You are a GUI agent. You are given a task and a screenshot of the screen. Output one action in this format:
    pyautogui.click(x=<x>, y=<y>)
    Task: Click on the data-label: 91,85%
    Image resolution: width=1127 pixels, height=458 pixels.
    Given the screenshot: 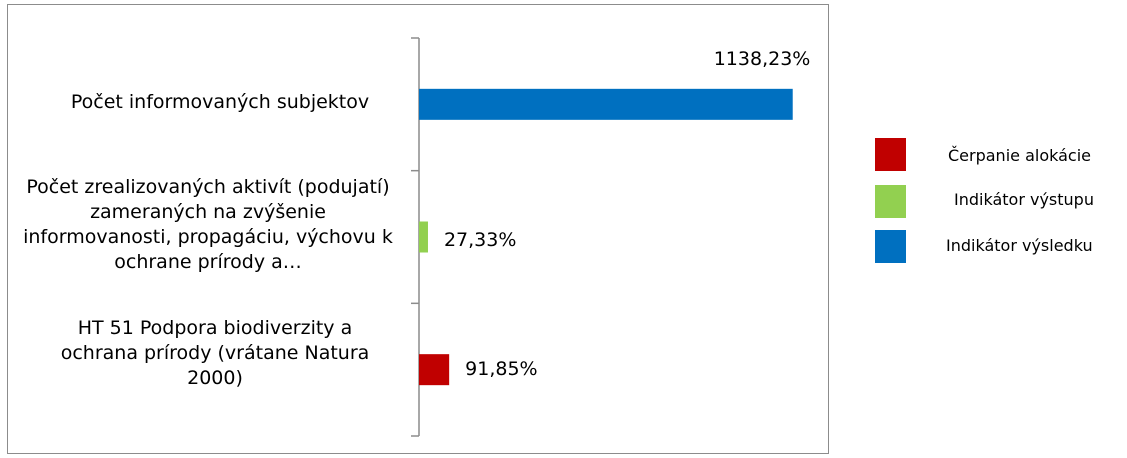 What is the action you would take?
    pyautogui.click(x=501, y=369)
    